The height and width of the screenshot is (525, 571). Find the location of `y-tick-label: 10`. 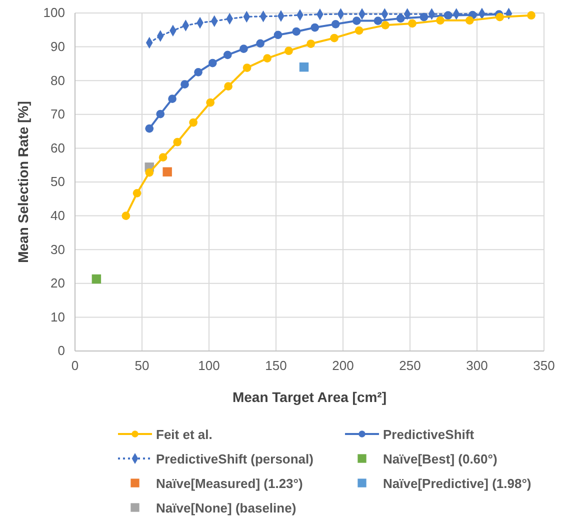

y-tick-label: 10 is located at coordinates (57, 316).